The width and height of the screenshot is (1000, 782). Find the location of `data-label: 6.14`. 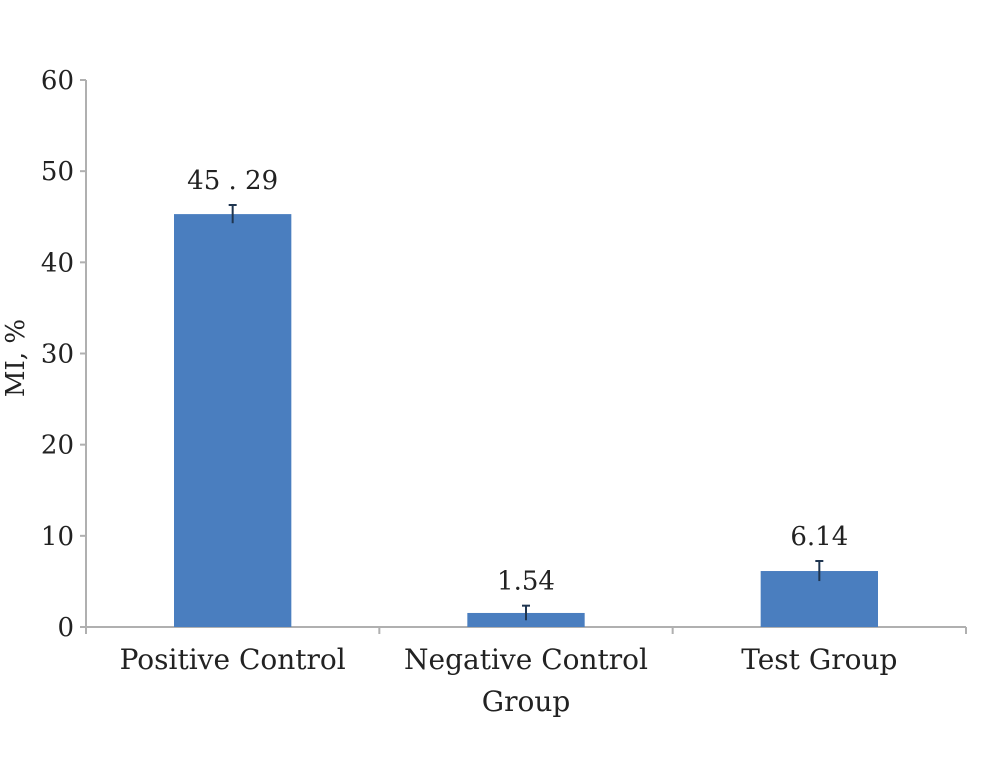

data-label: 6.14 is located at coordinates (819, 537).